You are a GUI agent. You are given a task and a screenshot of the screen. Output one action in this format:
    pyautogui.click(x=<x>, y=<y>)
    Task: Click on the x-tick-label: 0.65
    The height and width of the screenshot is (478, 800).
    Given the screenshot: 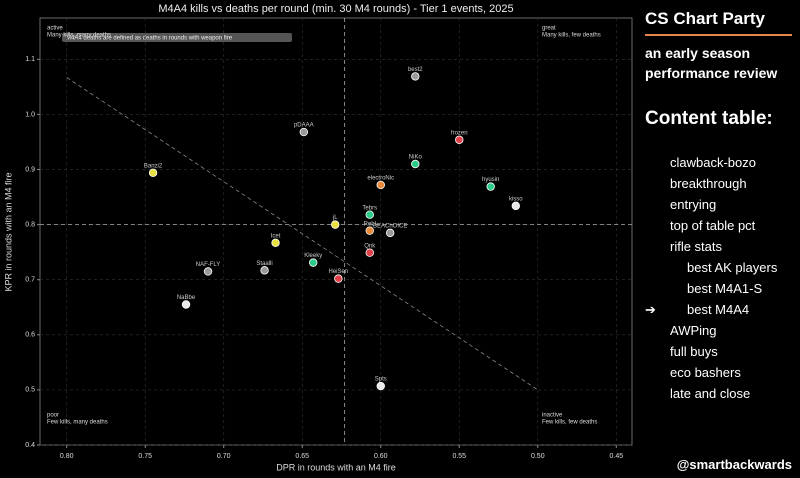 What is the action you would take?
    pyautogui.click(x=302, y=456)
    